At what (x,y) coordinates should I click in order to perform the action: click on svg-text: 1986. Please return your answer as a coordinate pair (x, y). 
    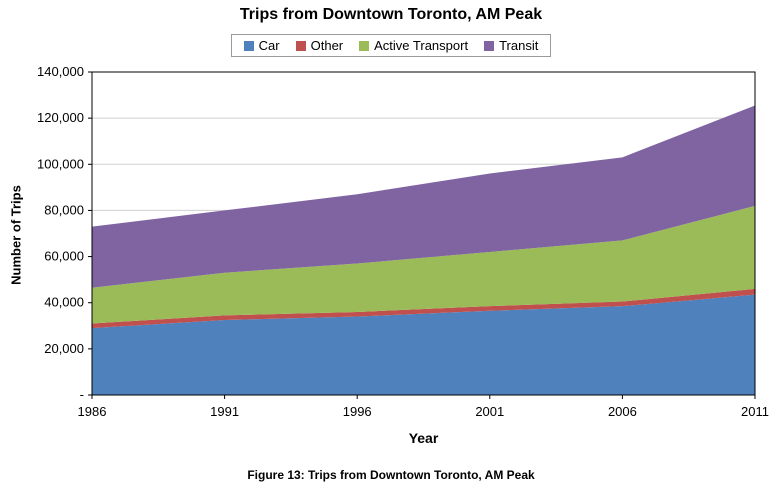
    Looking at the image, I should click on (92, 411).